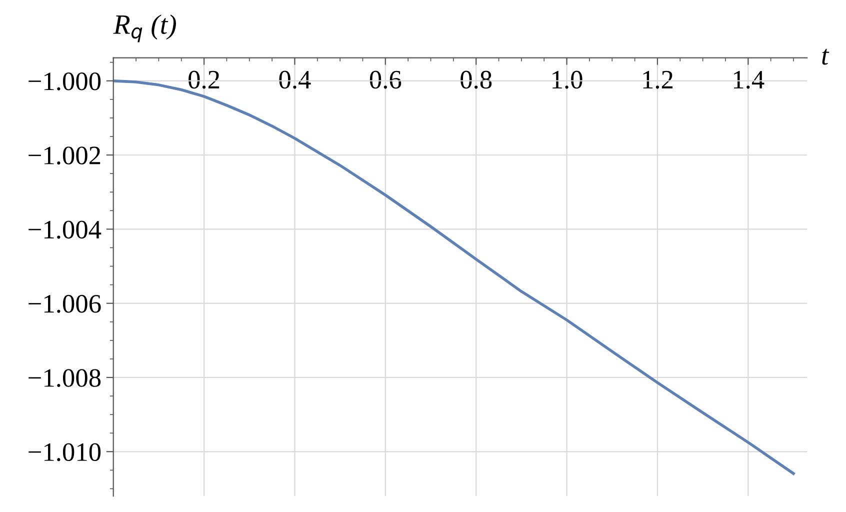 This screenshot has height=512, width=846. What do you see at coordinates (295, 79) in the screenshot?
I see `x-tick-label: 0.4` at bounding box center [295, 79].